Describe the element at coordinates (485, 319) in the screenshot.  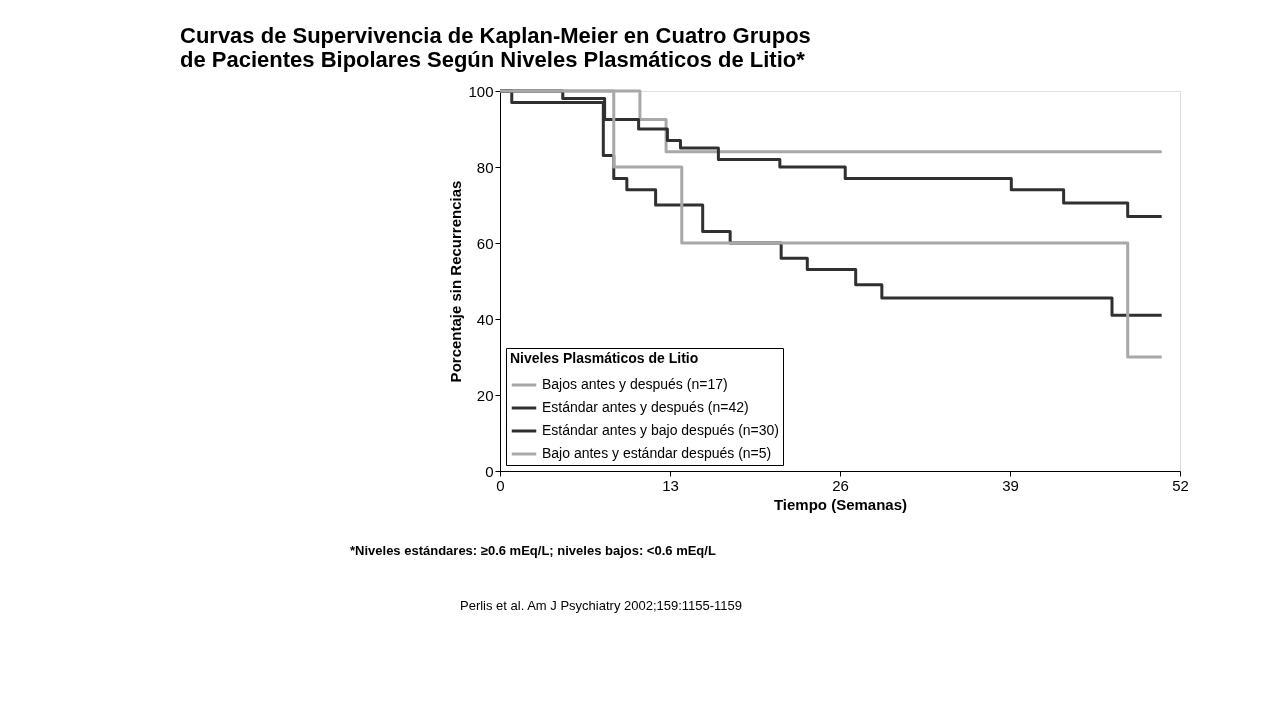
I see `y-tick-label: 40` at that location.